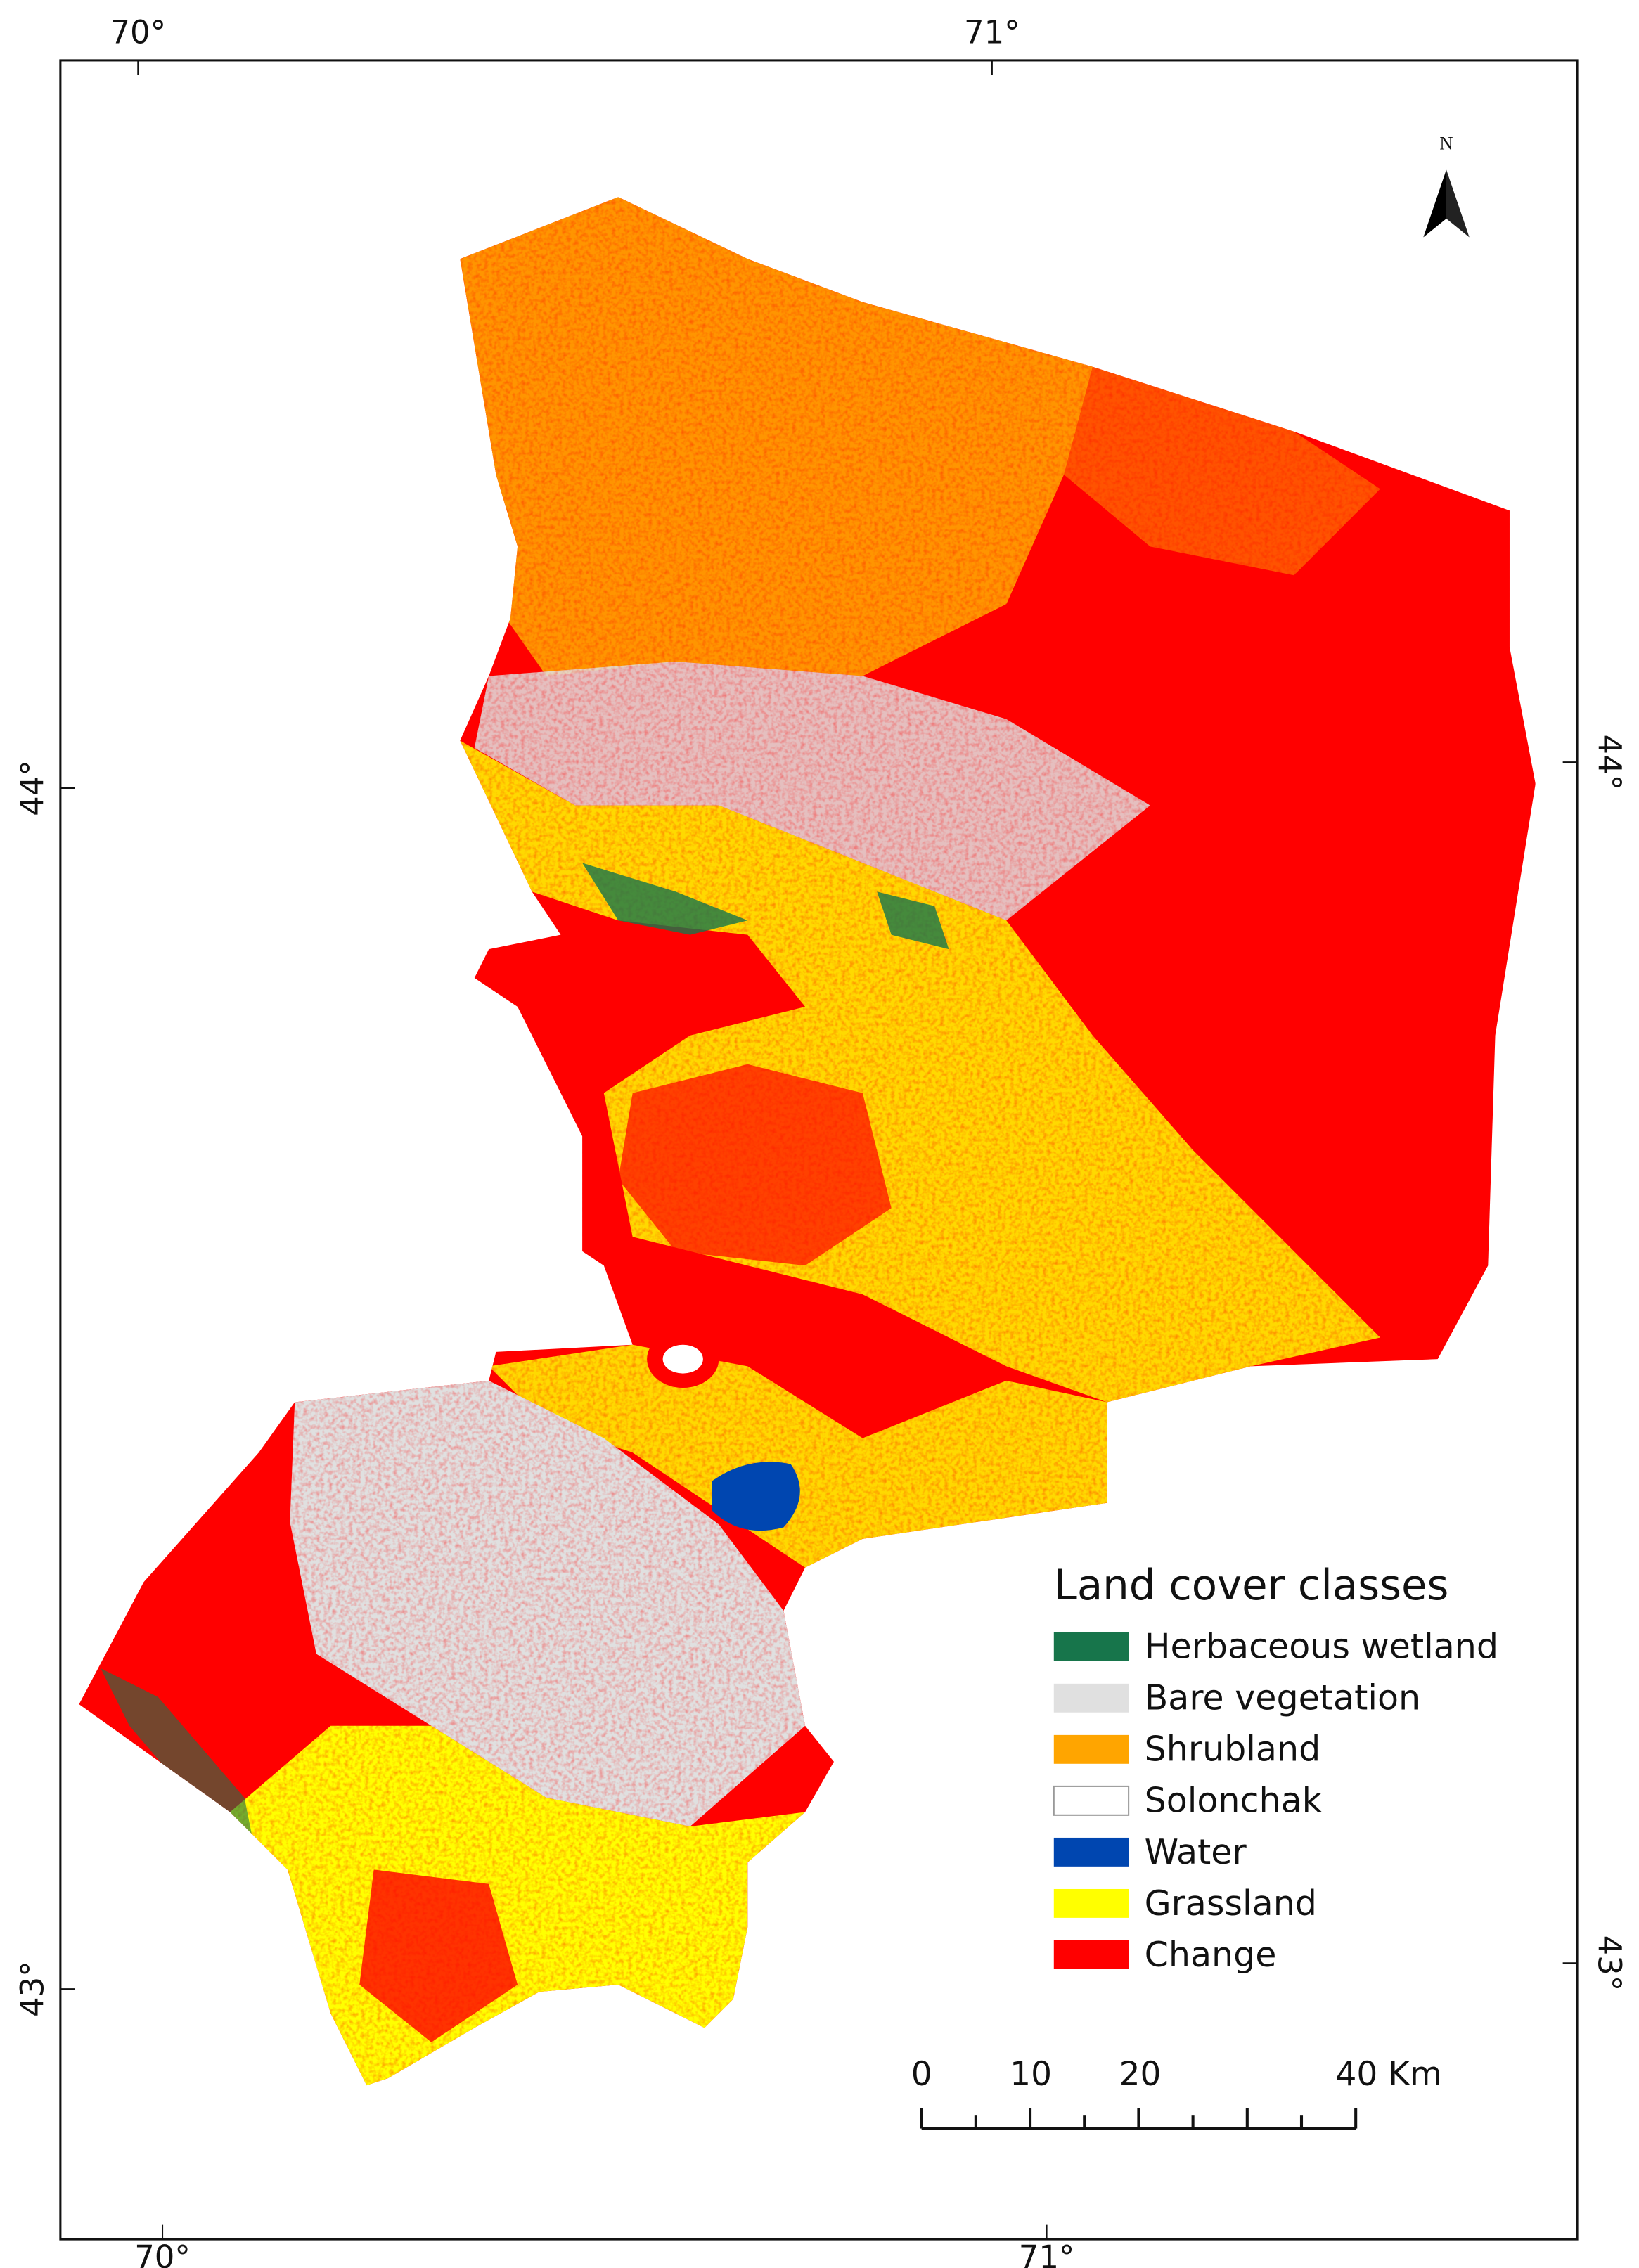 This screenshot has height=2268, width=1639. Describe the element at coordinates (1233, 1749) in the screenshot. I see `legend-label: Shrubland` at that location.